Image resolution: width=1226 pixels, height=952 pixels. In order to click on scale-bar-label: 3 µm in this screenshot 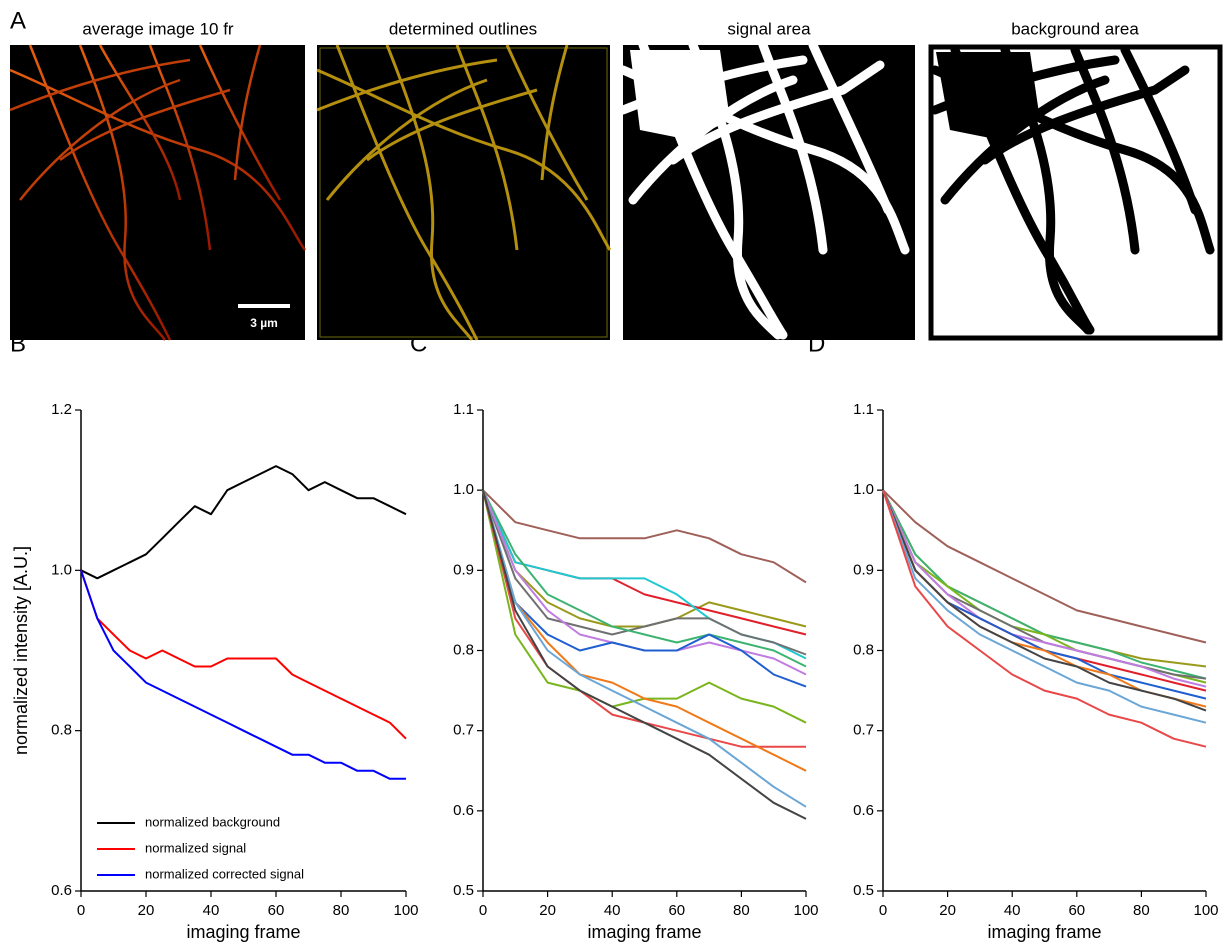, I will do `click(264, 323)`.